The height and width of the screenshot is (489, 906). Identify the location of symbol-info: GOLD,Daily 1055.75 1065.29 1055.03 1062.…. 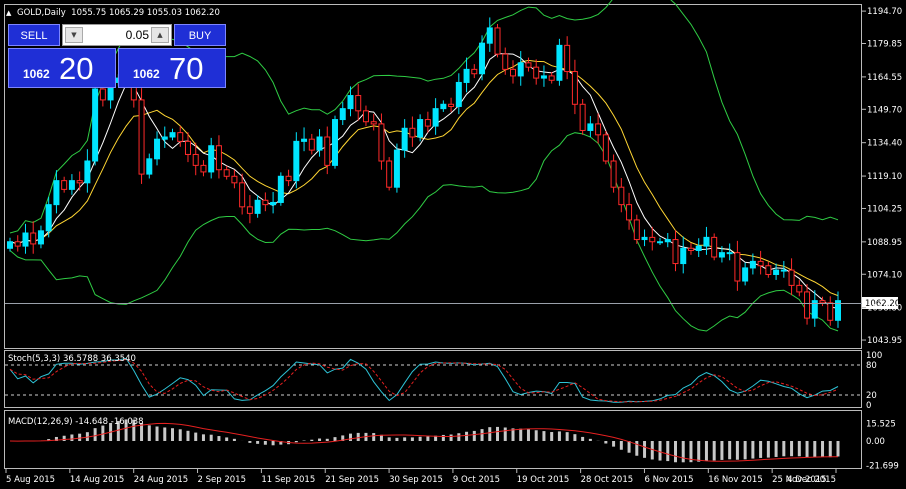
(118, 13).